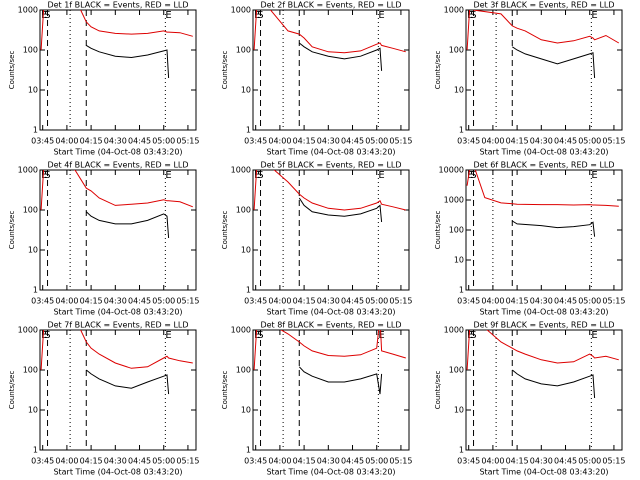 The width and height of the screenshot is (640, 480). What do you see at coordinates (117, 5) in the screenshot?
I see `chart-title: Det 1f BLACK = Events, RED = LLD` at bounding box center [117, 5].